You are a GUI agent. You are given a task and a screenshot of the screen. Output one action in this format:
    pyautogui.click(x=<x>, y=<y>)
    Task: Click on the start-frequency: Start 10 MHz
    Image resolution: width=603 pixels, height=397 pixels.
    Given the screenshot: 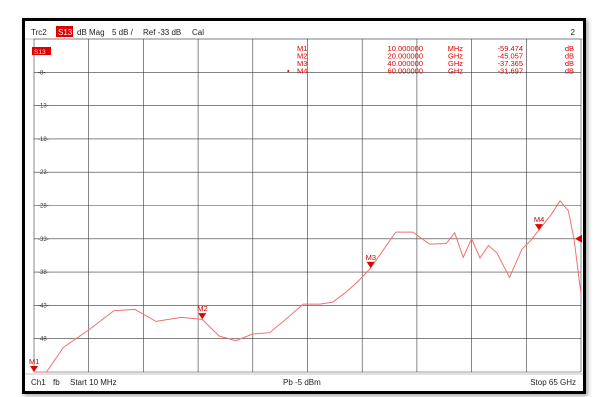 What is the action you would take?
    pyautogui.click(x=93, y=382)
    